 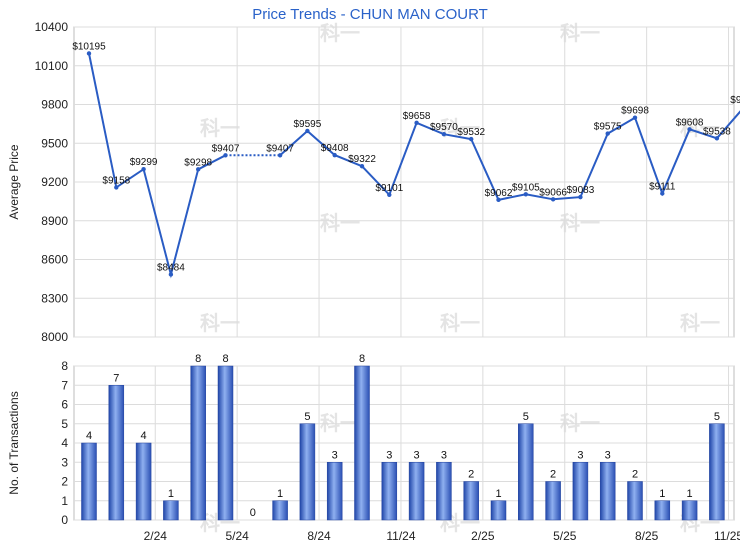 What do you see at coordinates (662, 494) in the screenshot?
I see `bar-label-21: 1` at bounding box center [662, 494].